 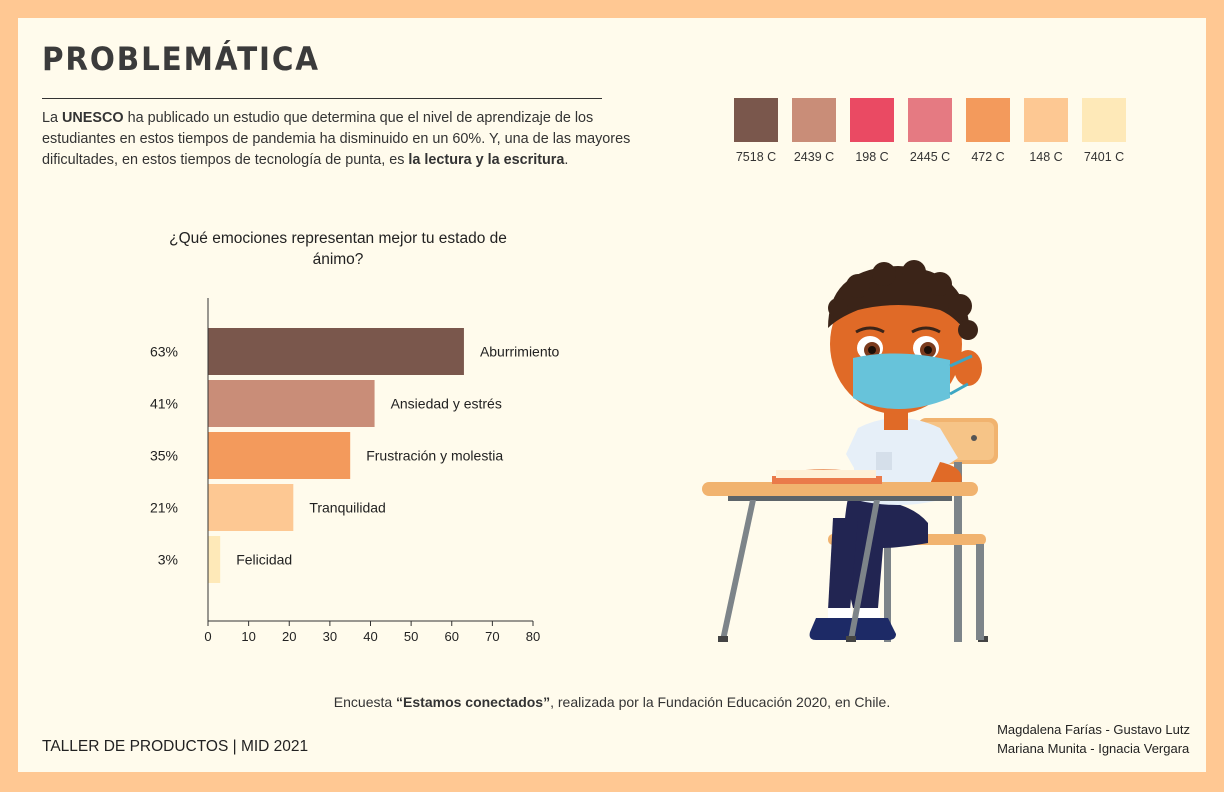 What do you see at coordinates (1093, 748) in the screenshot?
I see `credits-line-2: Mariana Munita - Ignacia Vergara` at bounding box center [1093, 748].